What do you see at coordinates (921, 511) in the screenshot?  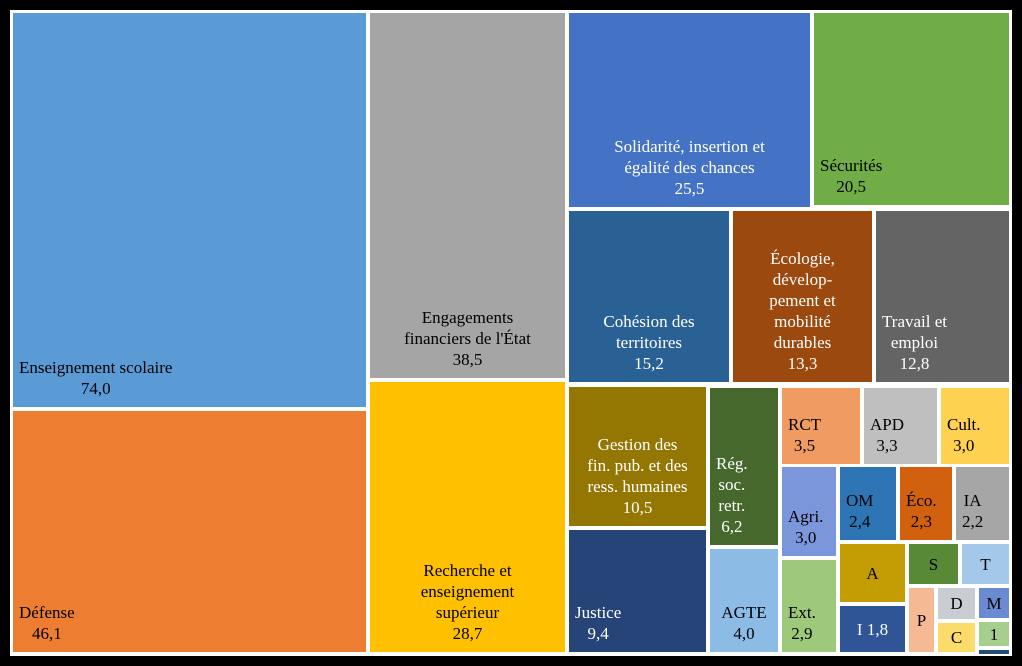 I see `treemap-cell-label: Éco. 2,3` at bounding box center [921, 511].